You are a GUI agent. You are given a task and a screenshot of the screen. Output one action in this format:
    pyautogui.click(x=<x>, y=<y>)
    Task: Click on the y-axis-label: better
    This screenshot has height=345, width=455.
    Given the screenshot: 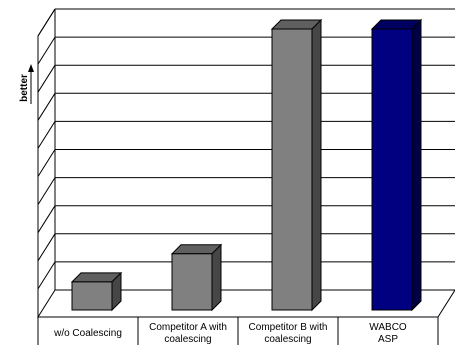 What is the action you would take?
    pyautogui.click(x=26, y=84)
    